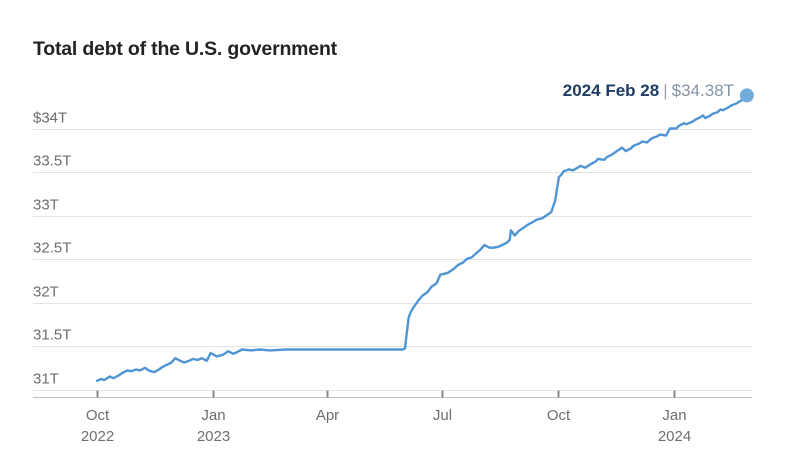 This screenshot has height=468, width=800. What do you see at coordinates (674, 436) in the screenshot?
I see `x-axis-year-label: 2024` at bounding box center [674, 436].